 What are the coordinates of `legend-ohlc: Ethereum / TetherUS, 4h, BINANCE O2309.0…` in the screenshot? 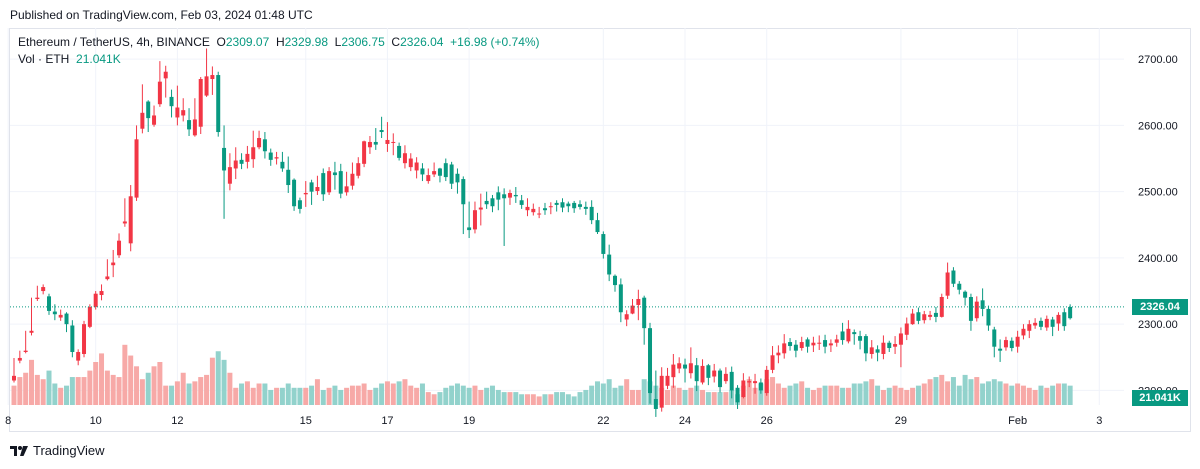 It's located at (279, 42).